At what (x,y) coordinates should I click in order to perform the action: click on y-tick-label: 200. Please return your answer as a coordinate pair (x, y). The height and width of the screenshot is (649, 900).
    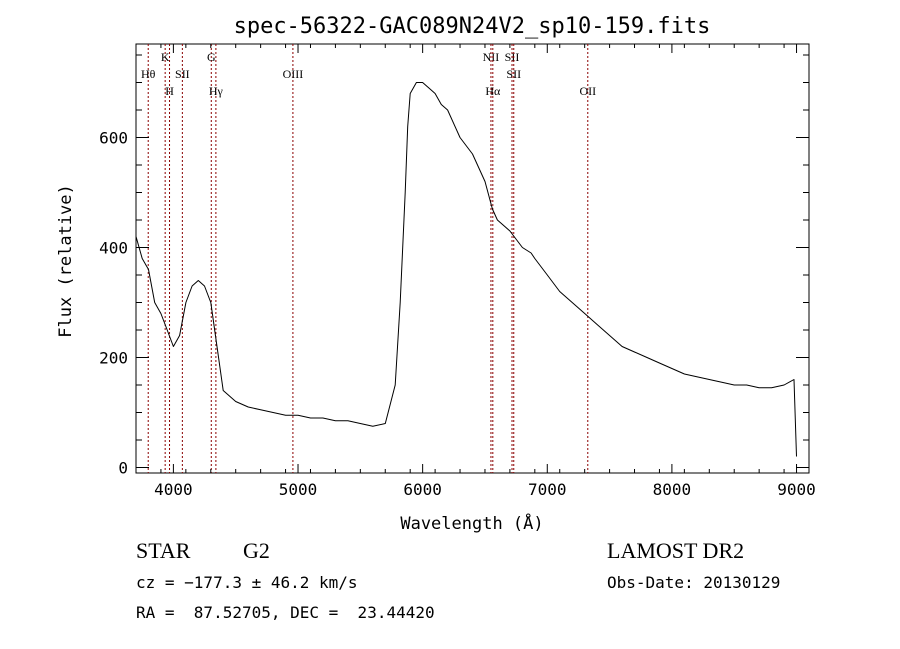
    Looking at the image, I should click on (113, 358).